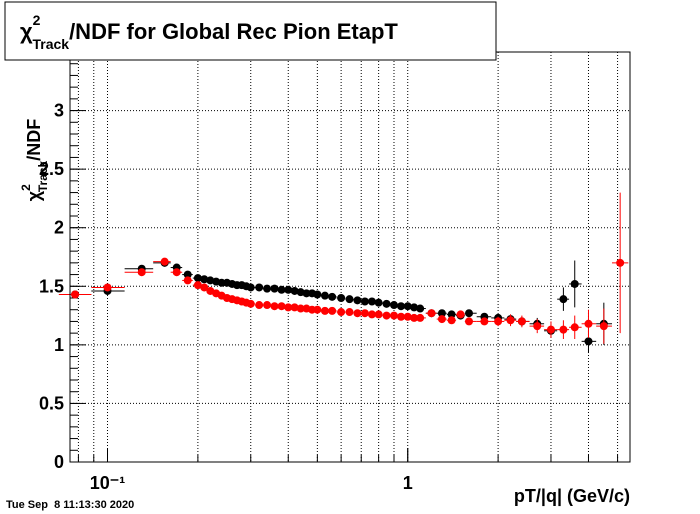 The width and height of the screenshot is (700, 514). Describe the element at coordinates (59, 228) in the screenshot. I see `y-tick-label: 2` at that location.